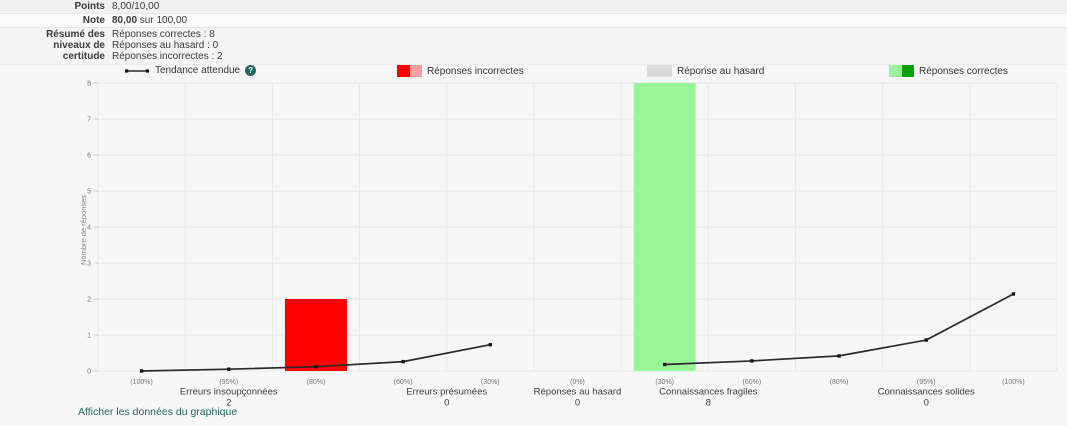  I want to click on y-tick-label: 1, so click(89, 336).